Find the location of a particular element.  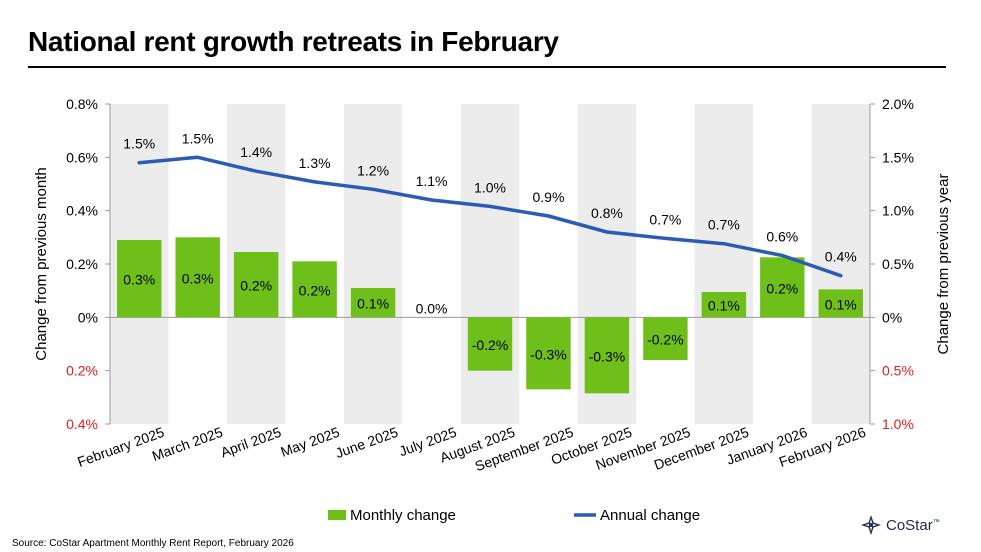

left-tick-label: 0.6% is located at coordinates (82, 157).